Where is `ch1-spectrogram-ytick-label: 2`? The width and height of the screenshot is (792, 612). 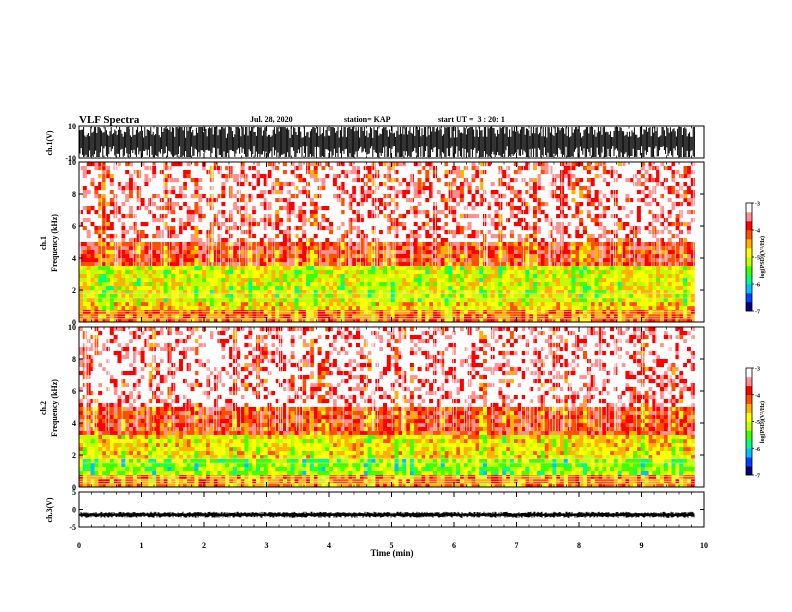
ch1-spectrogram-ytick-label: 2 is located at coordinates (74, 290).